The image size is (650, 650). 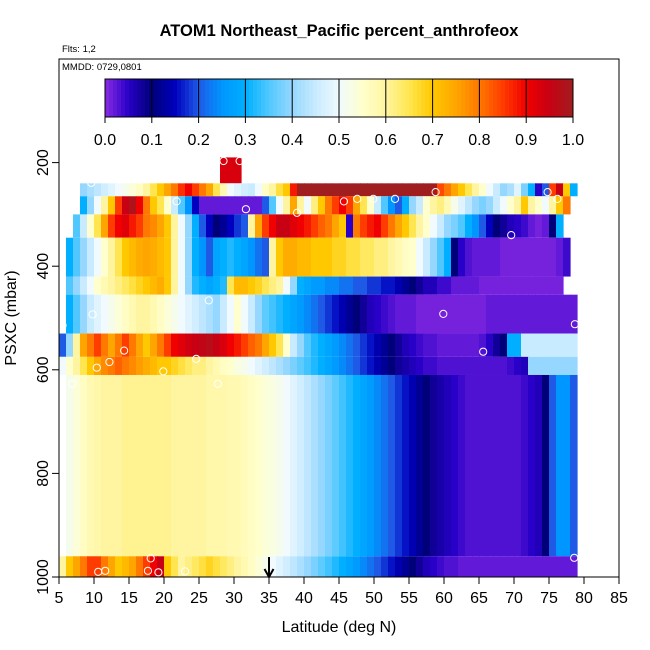 What do you see at coordinates (164, 598) in the screenshot?
I see `x-tick-label: 20` at bounding box center [164, 598].